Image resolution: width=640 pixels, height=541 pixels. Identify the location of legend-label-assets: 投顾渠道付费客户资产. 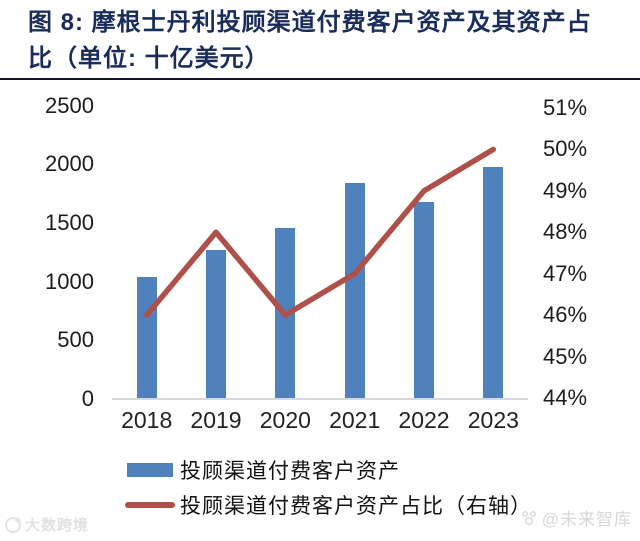
(290, 471).